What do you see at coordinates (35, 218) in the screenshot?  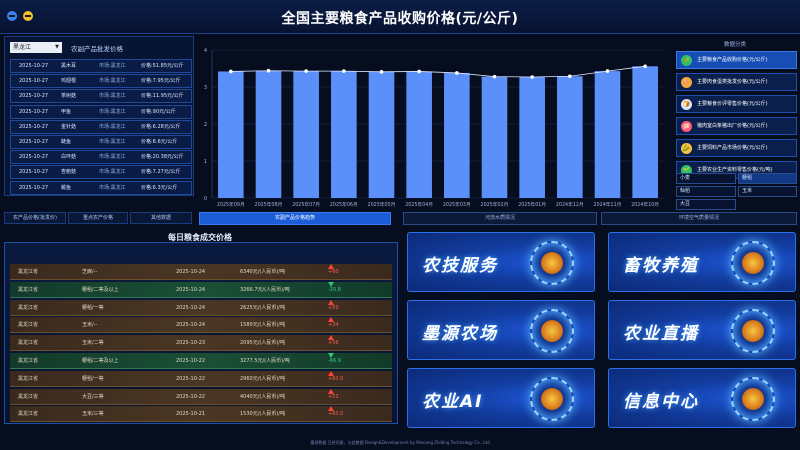 I see `tab-left-0: 农产品价格(批发价)` at bounding box center [35, 218].